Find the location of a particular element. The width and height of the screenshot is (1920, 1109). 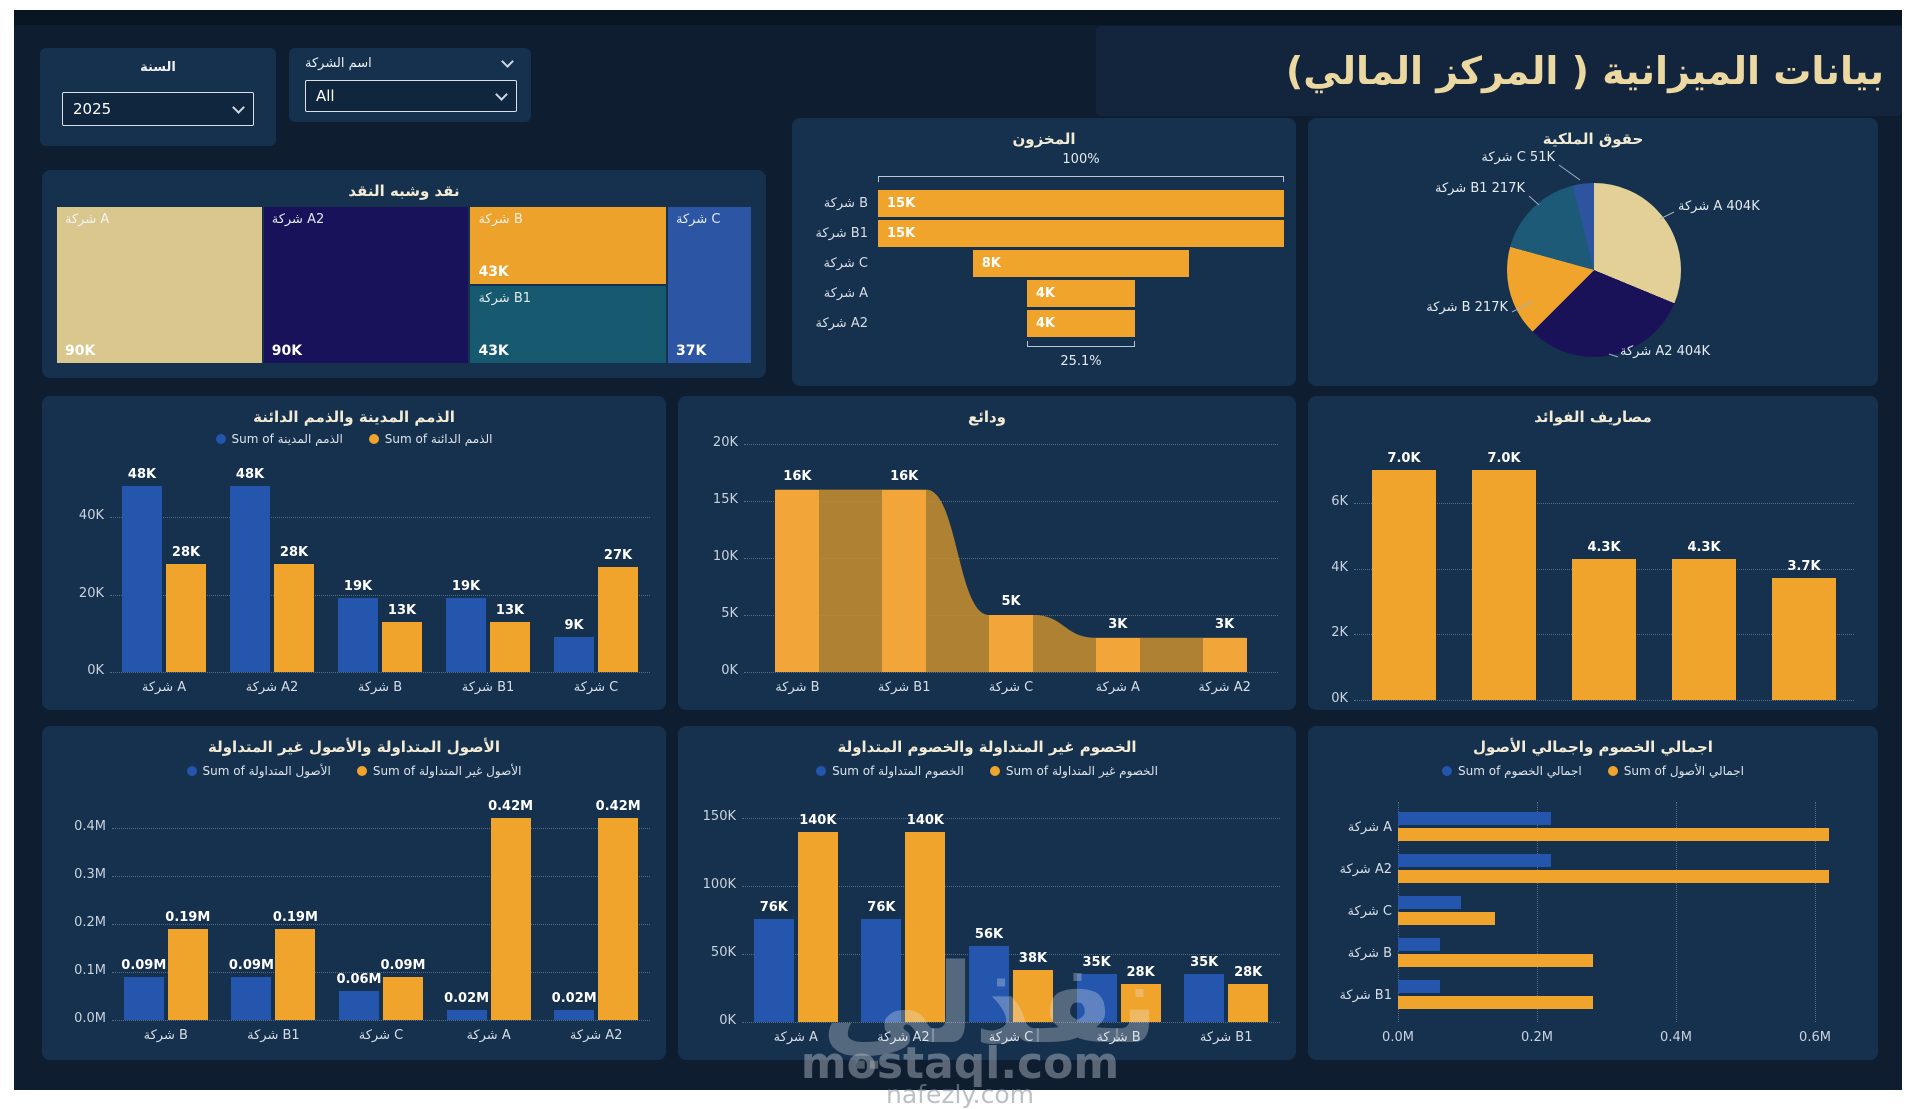

year-dropdown: 2025 is located at coordinates (158, 109).